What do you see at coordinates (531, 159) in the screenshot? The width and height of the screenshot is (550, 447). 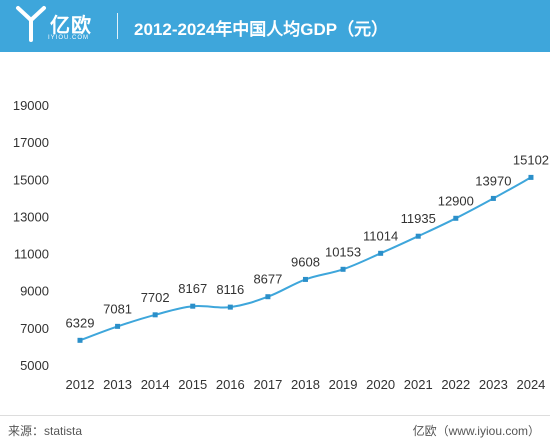 I see `data-label: 15102` at bounding box center [531, 159].